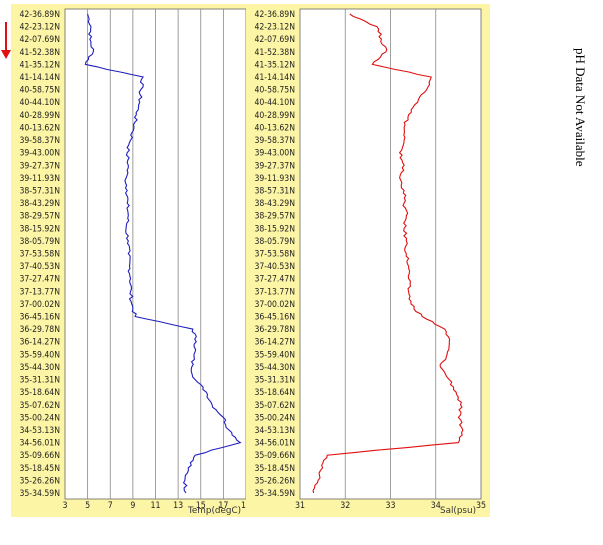 The width and height of the screenshot is (603, 545). I want to click on x-tick-label: 11, so click(155, 506).